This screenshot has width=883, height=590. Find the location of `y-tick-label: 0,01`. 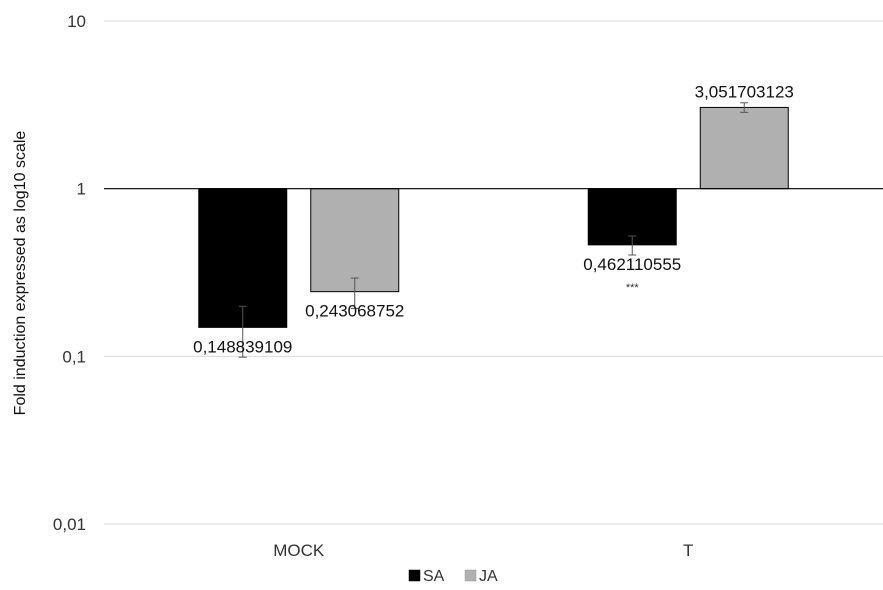

y-tick-label: 0,01 is located at coordinates (69, 524).